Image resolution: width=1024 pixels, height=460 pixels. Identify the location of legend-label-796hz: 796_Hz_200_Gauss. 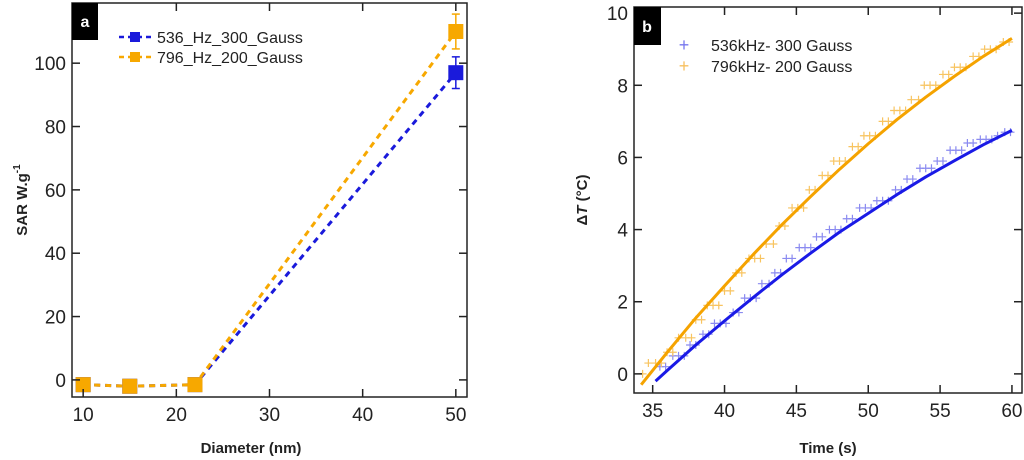
(230, 58).